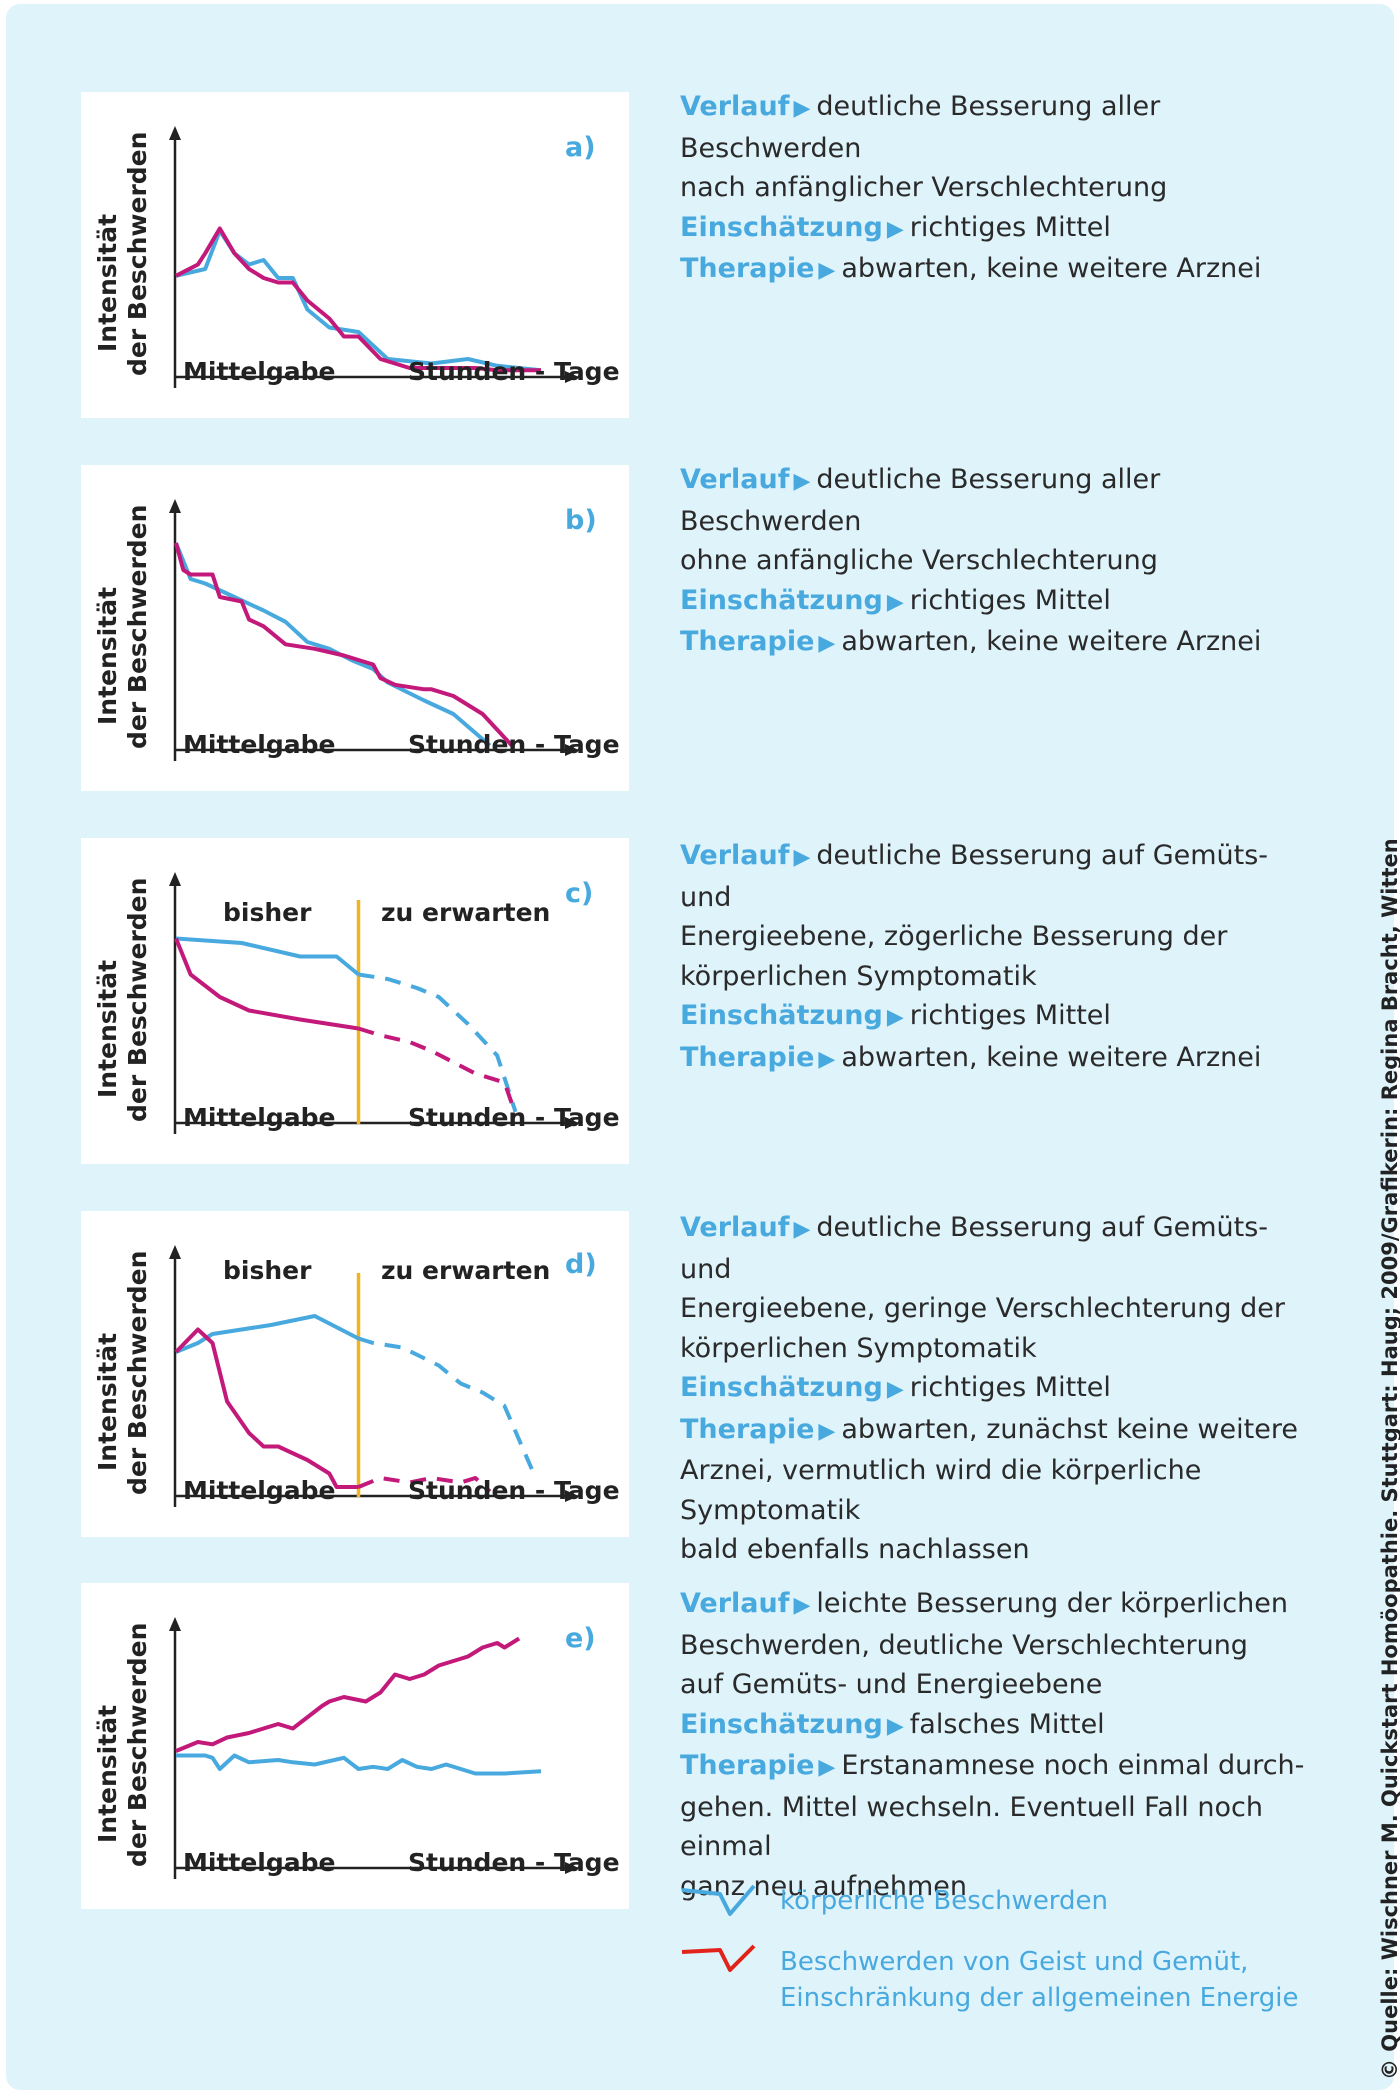  Describe the element at coordinates (1030, 1898) in the screenshot. I see `legend-physical: körperliche Beschwerden` at that location.